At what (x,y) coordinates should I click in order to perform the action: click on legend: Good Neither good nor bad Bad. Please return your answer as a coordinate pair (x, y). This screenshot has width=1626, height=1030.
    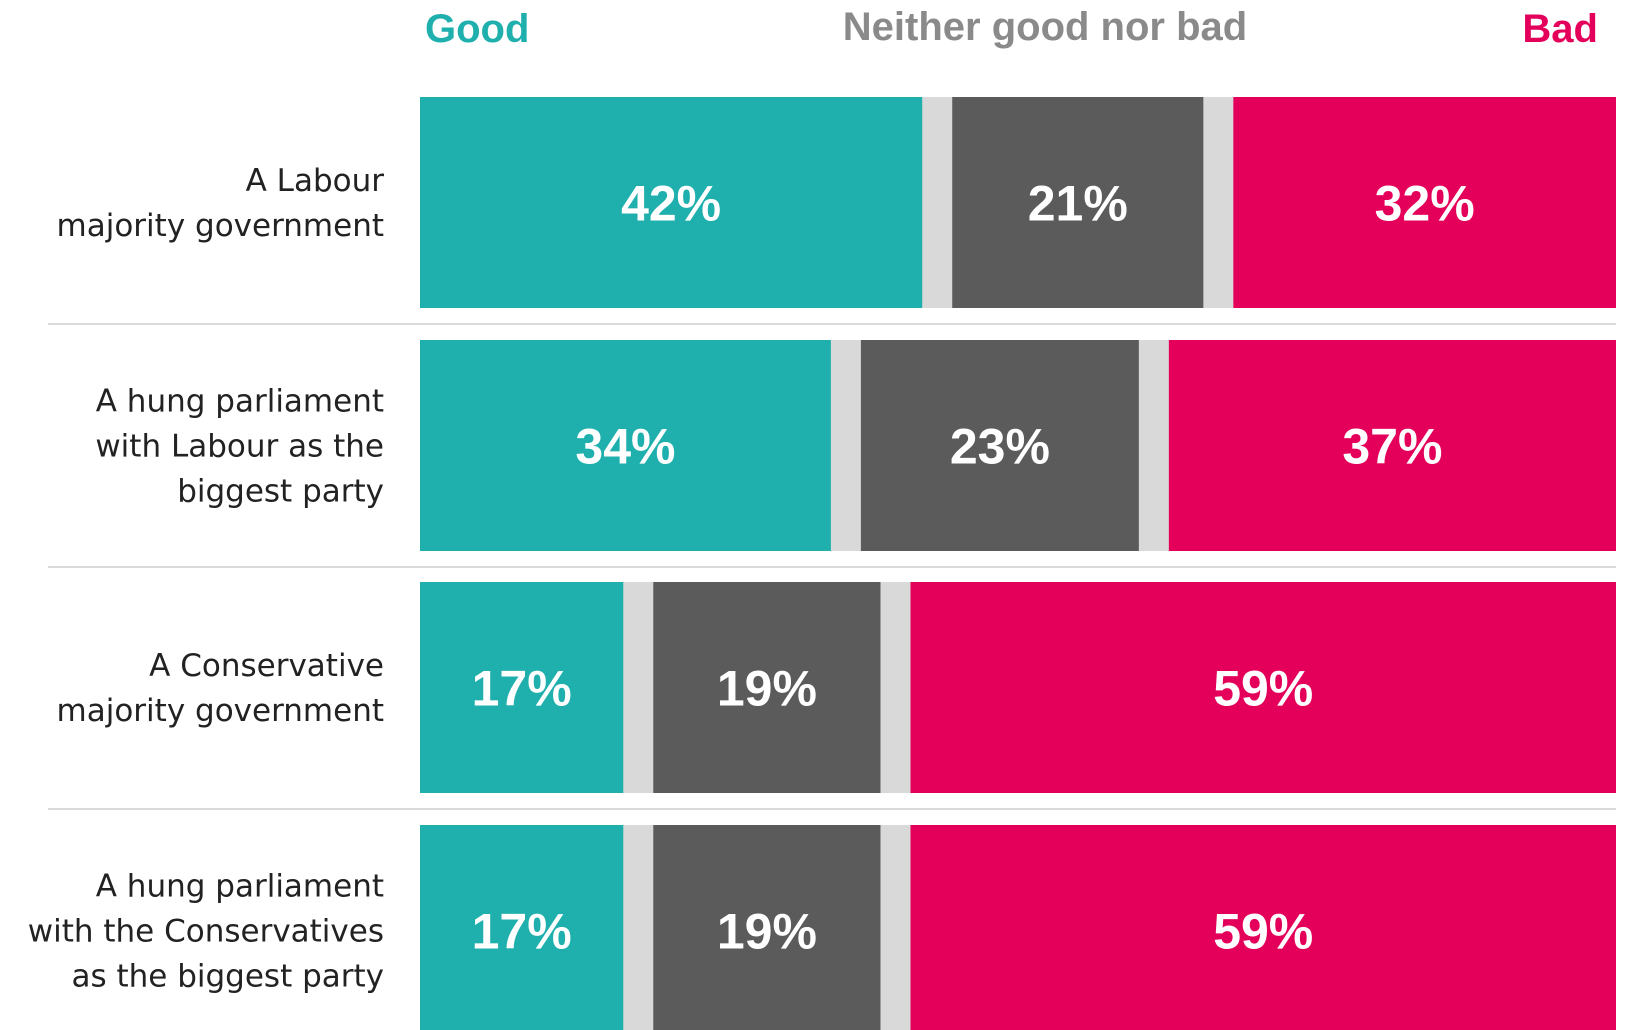
    Looking at the image, I should click on (1011, 28).